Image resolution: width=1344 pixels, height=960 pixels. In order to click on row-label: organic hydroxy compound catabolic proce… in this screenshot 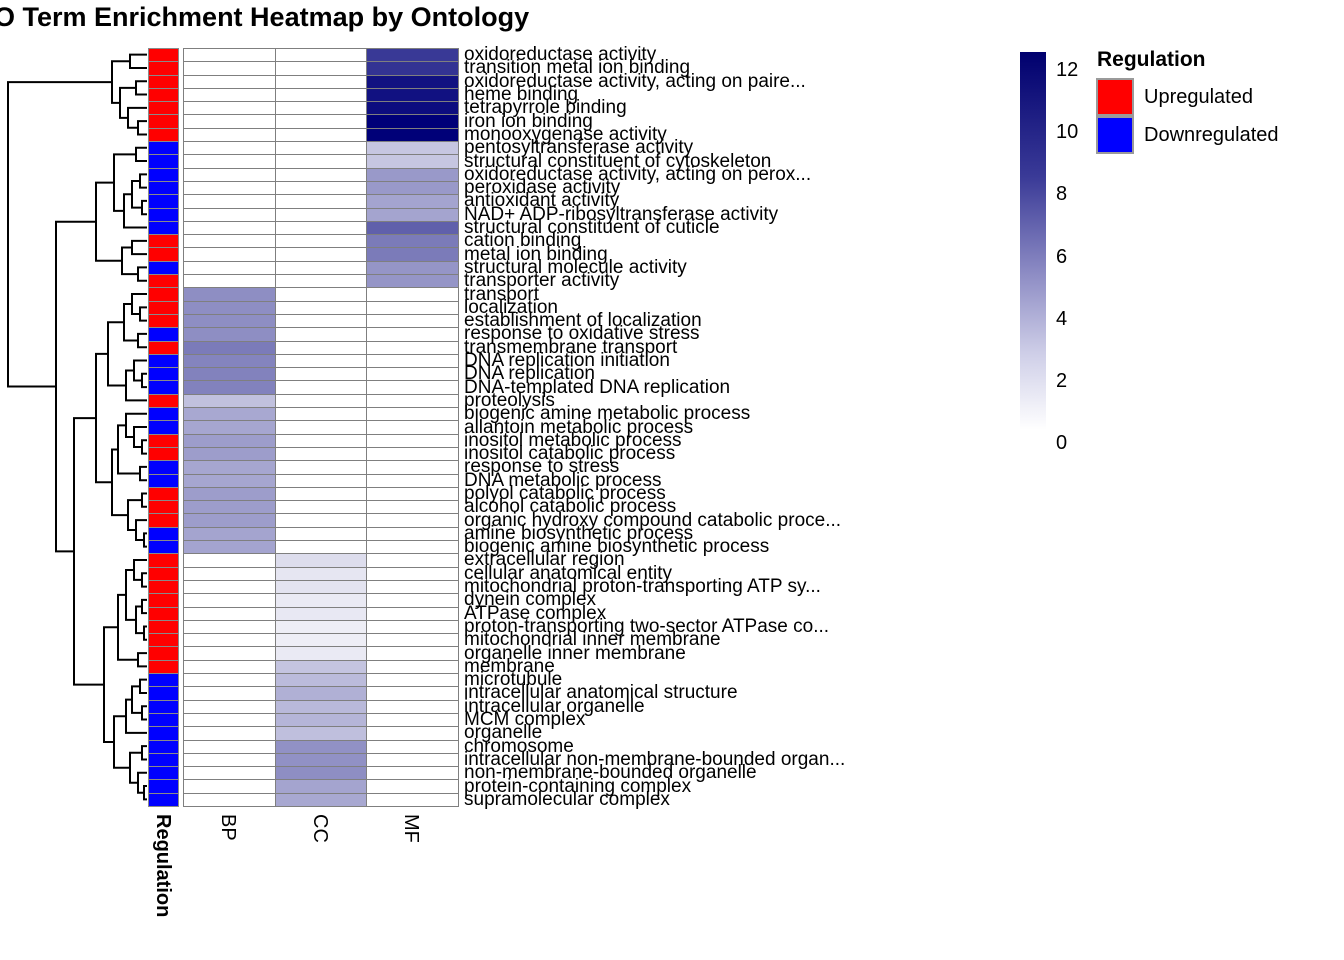, I will do `click(653, 520)`.